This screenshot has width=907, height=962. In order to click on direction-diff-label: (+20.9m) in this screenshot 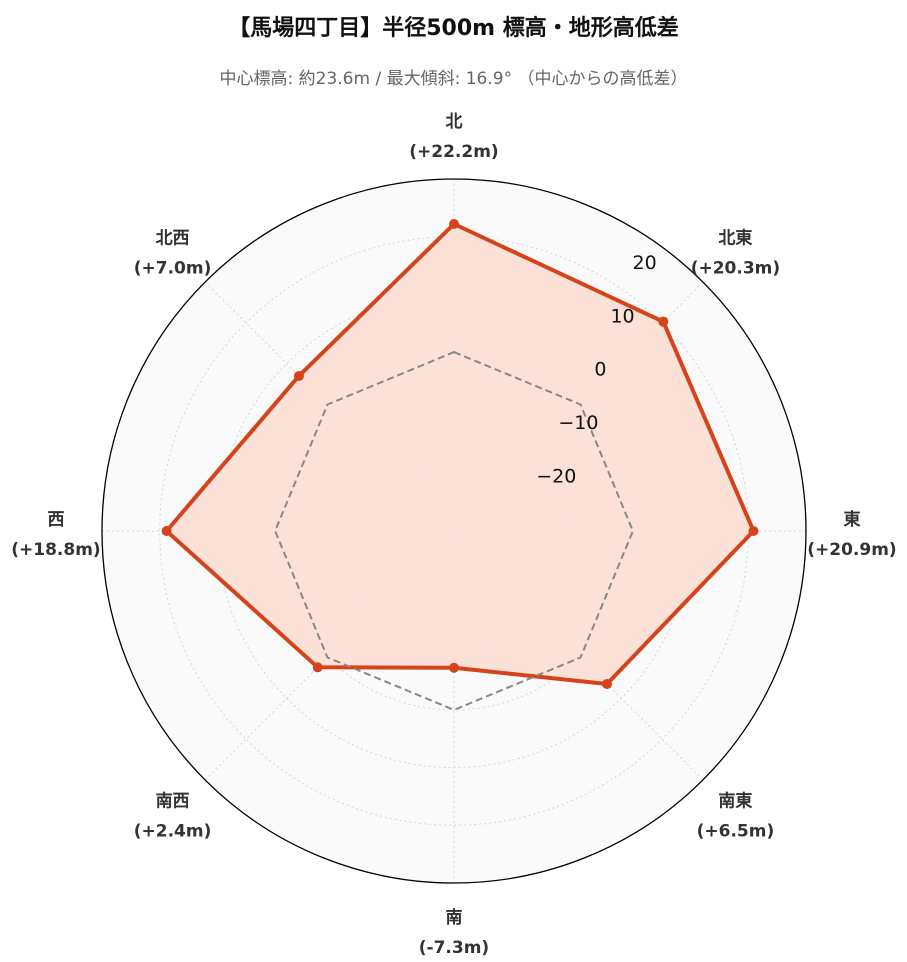, I will do `click(851, 550)`.